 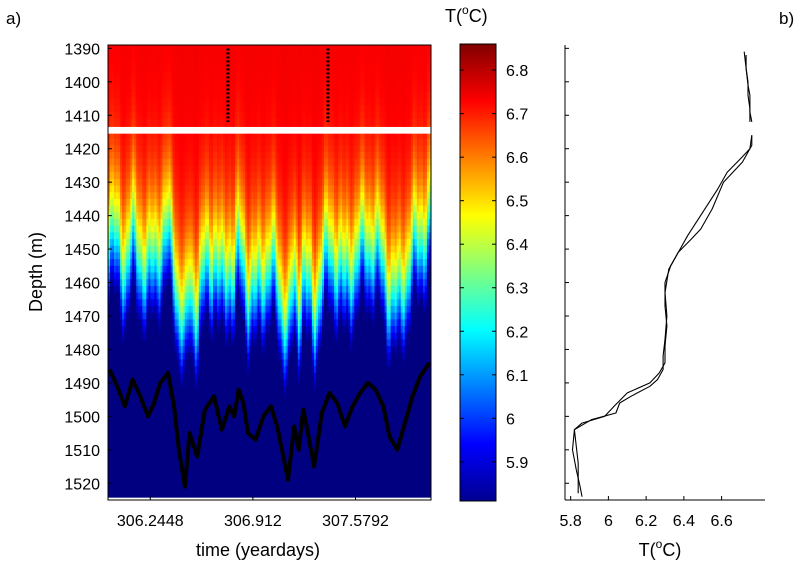 I want to click on colorbar-tick-label: 6.7, so click(x=517, y=115).